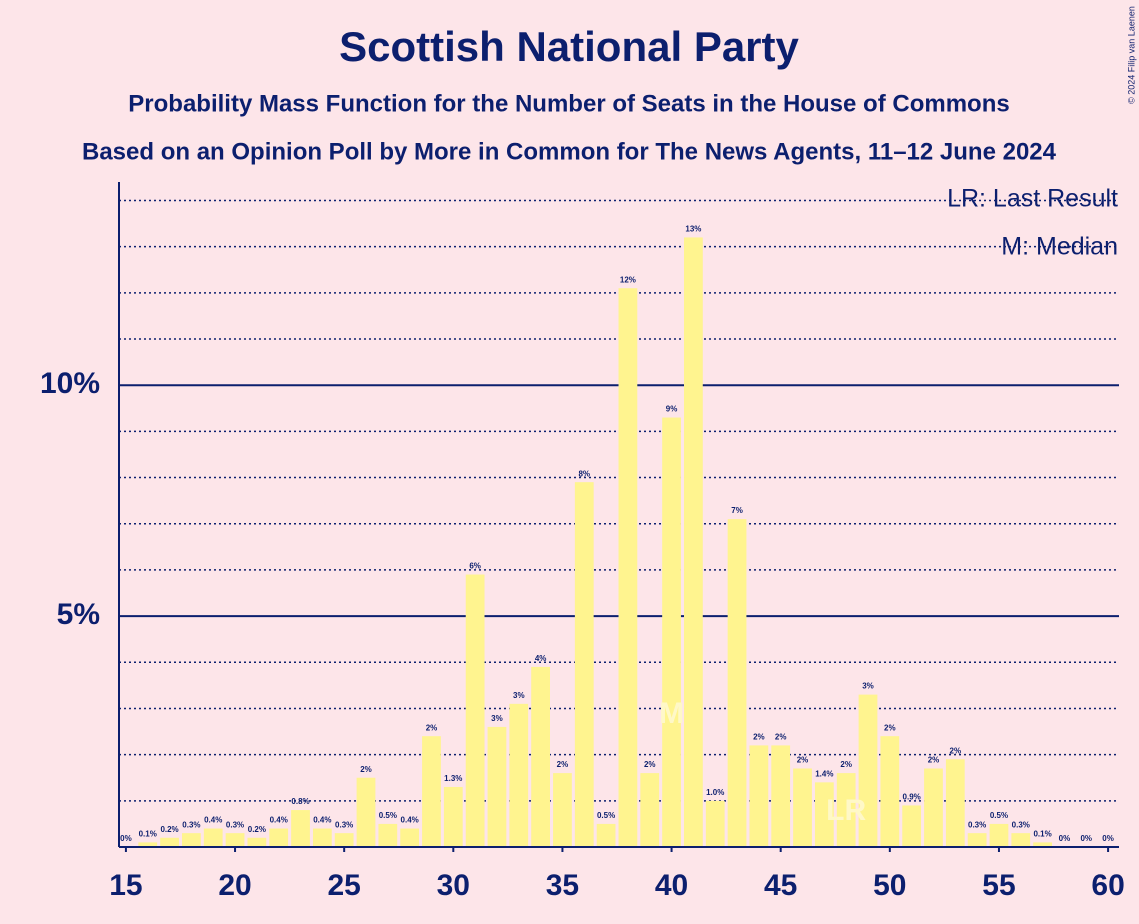  I want to click on data-label: 1.0%, so click(715, 792).